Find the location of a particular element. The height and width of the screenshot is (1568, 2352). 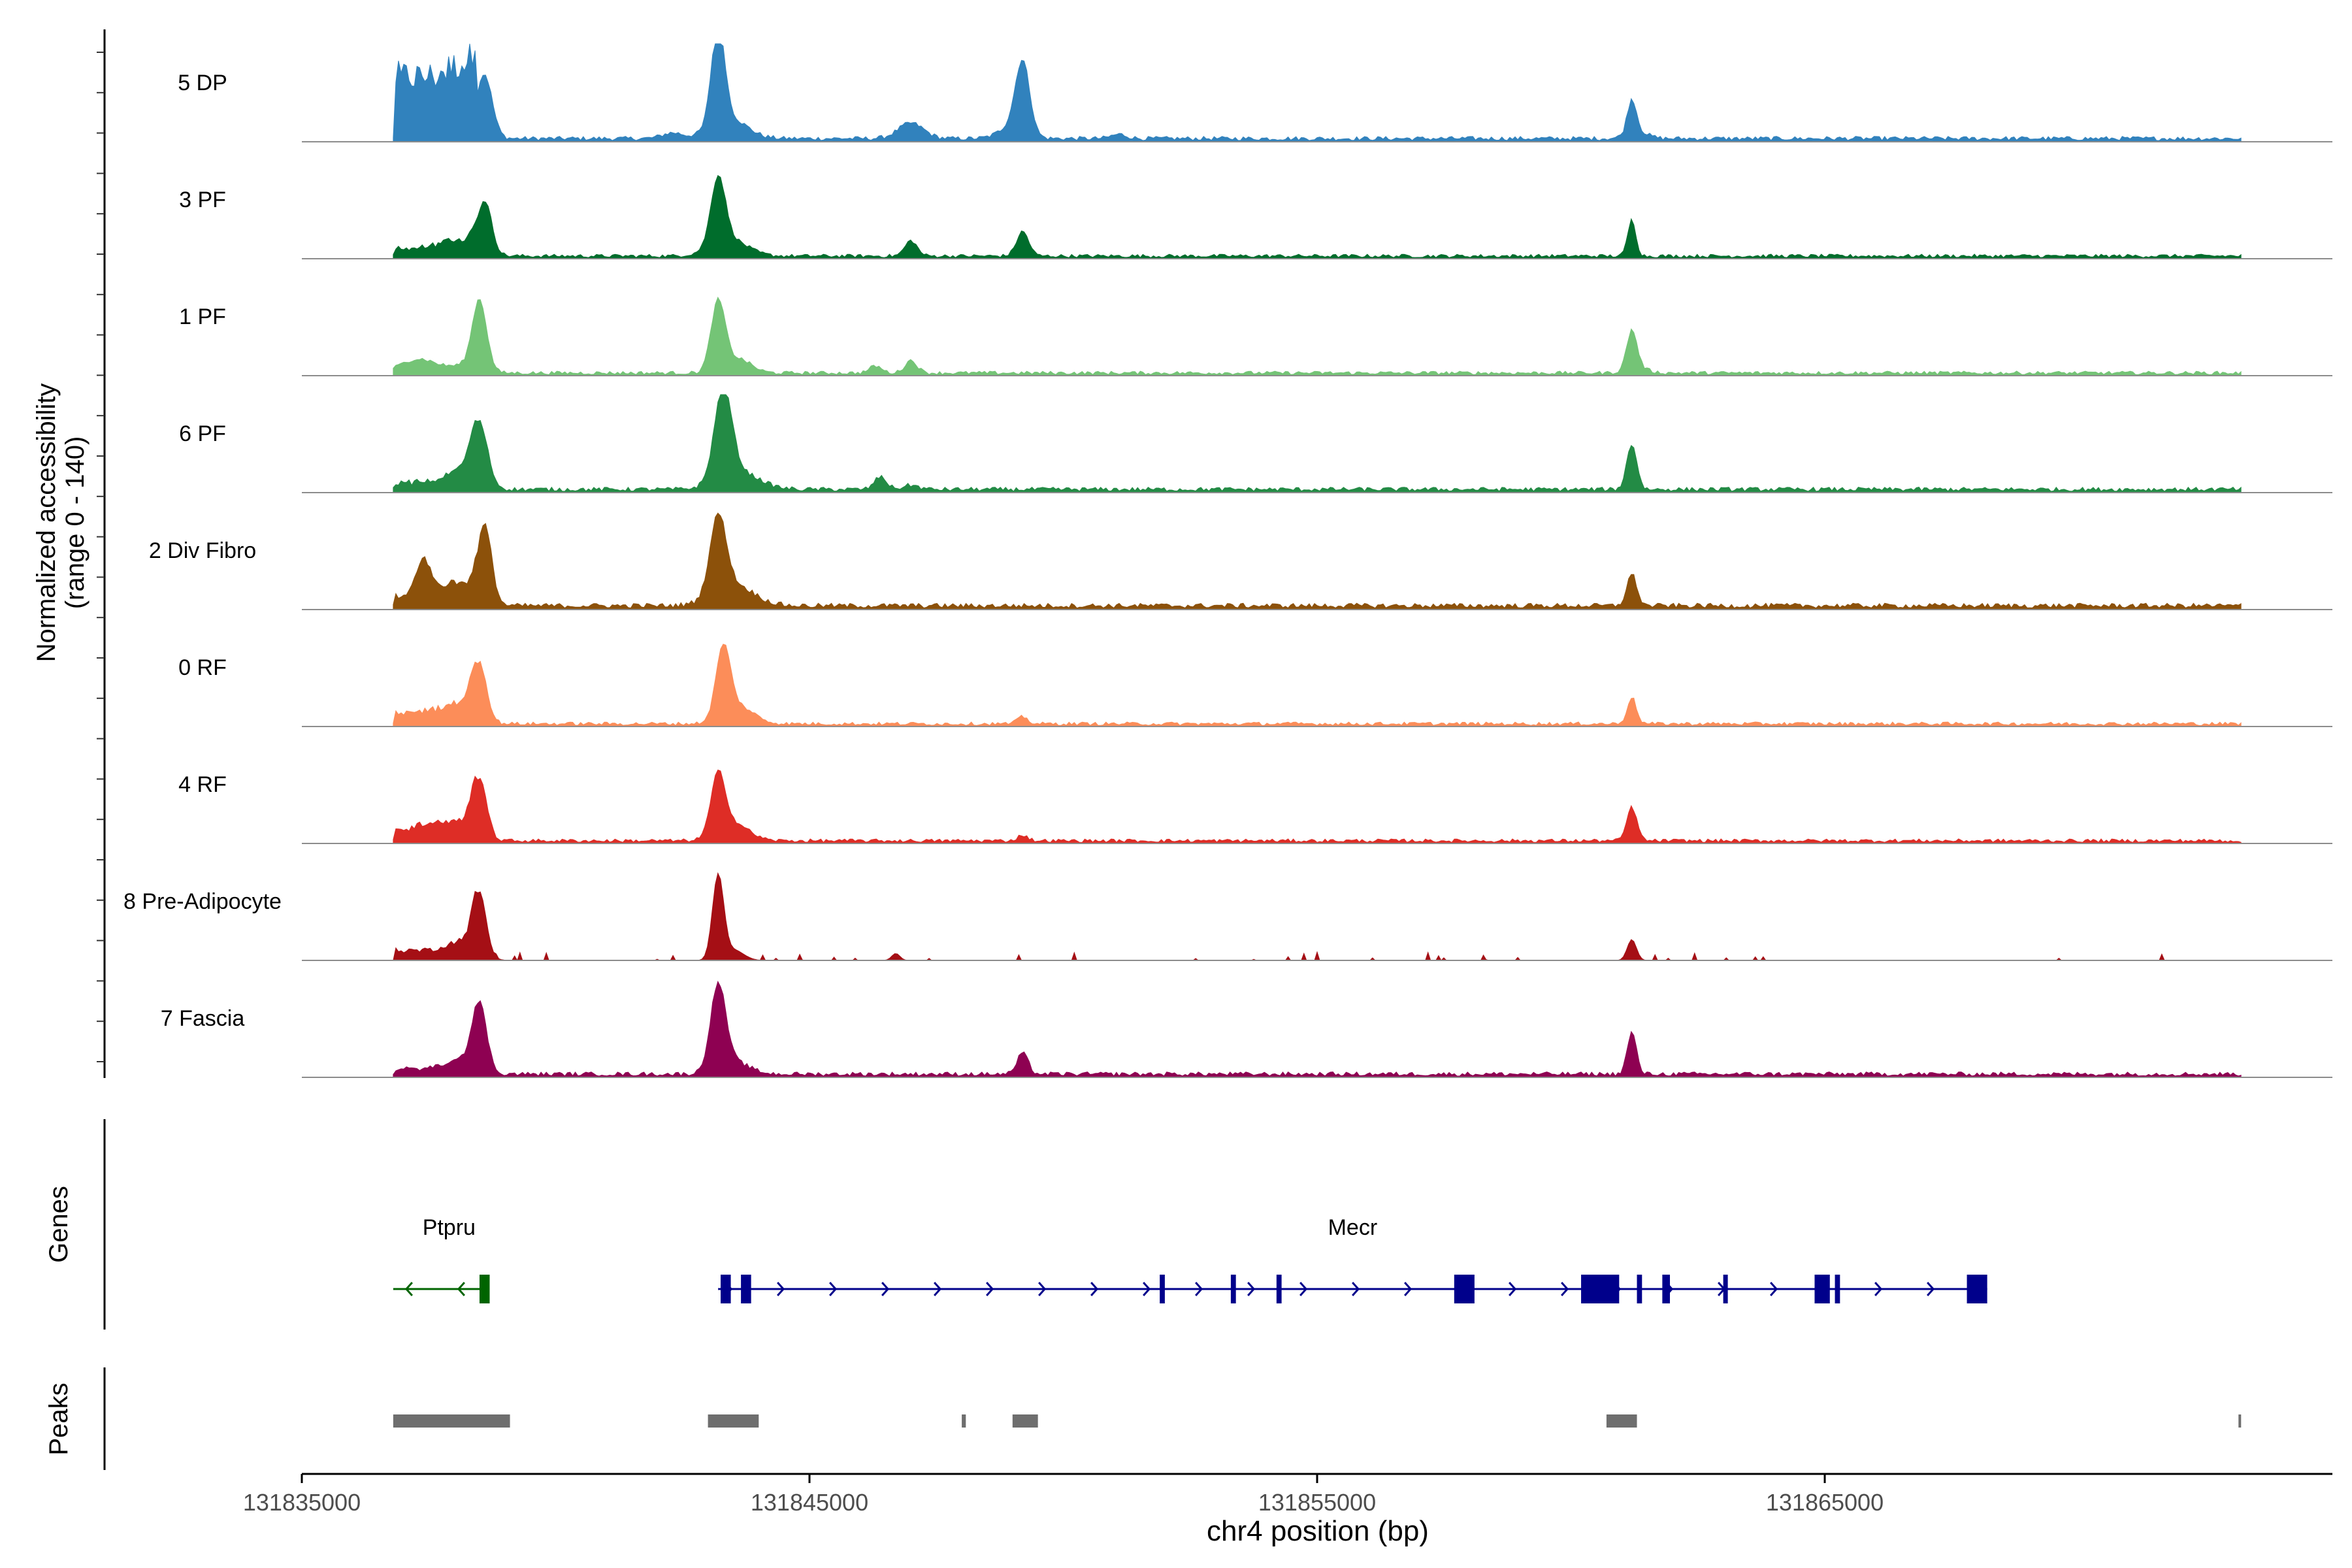

gene-mecr: Mecr is located at coordinates (1352, 1259).